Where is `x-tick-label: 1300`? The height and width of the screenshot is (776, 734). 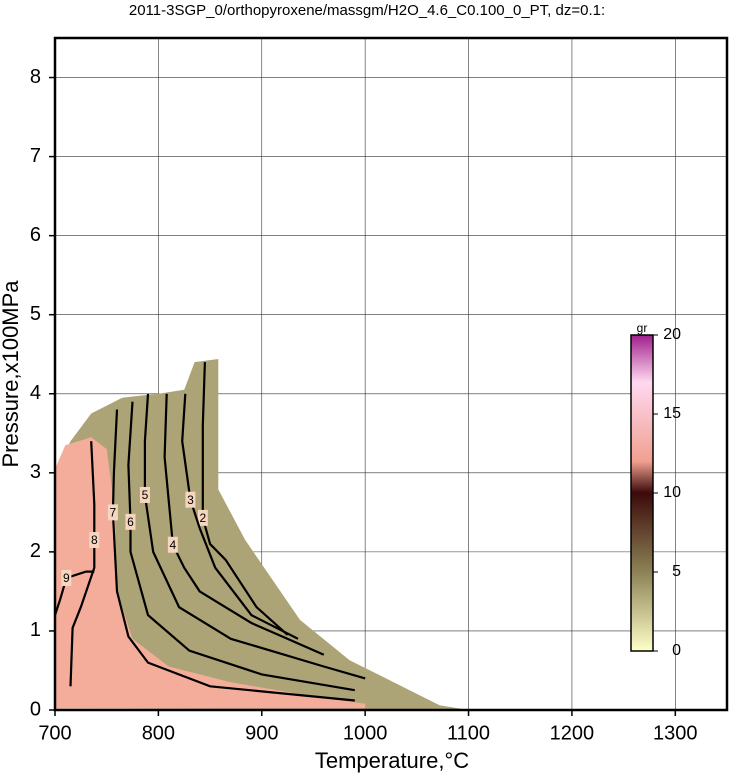 x-tick-label: 1300 is located at coordinates (675, 733).